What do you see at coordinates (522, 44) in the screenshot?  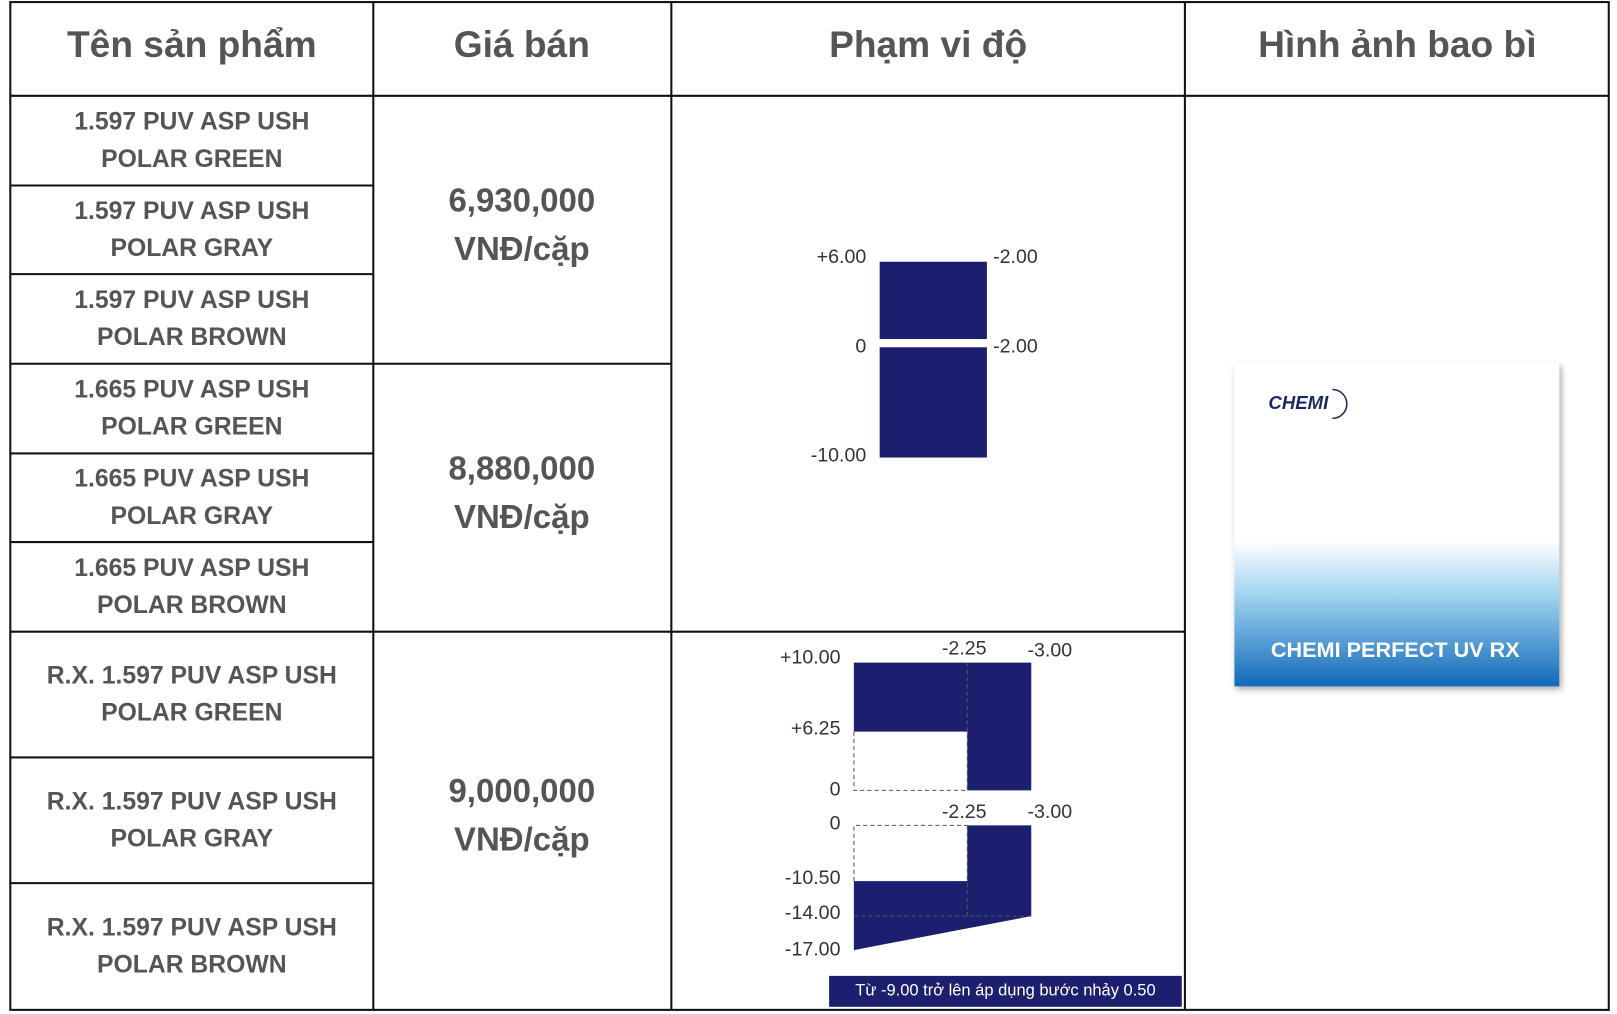 I see `column-header: Giá bán` at bounding box center [522, 44].